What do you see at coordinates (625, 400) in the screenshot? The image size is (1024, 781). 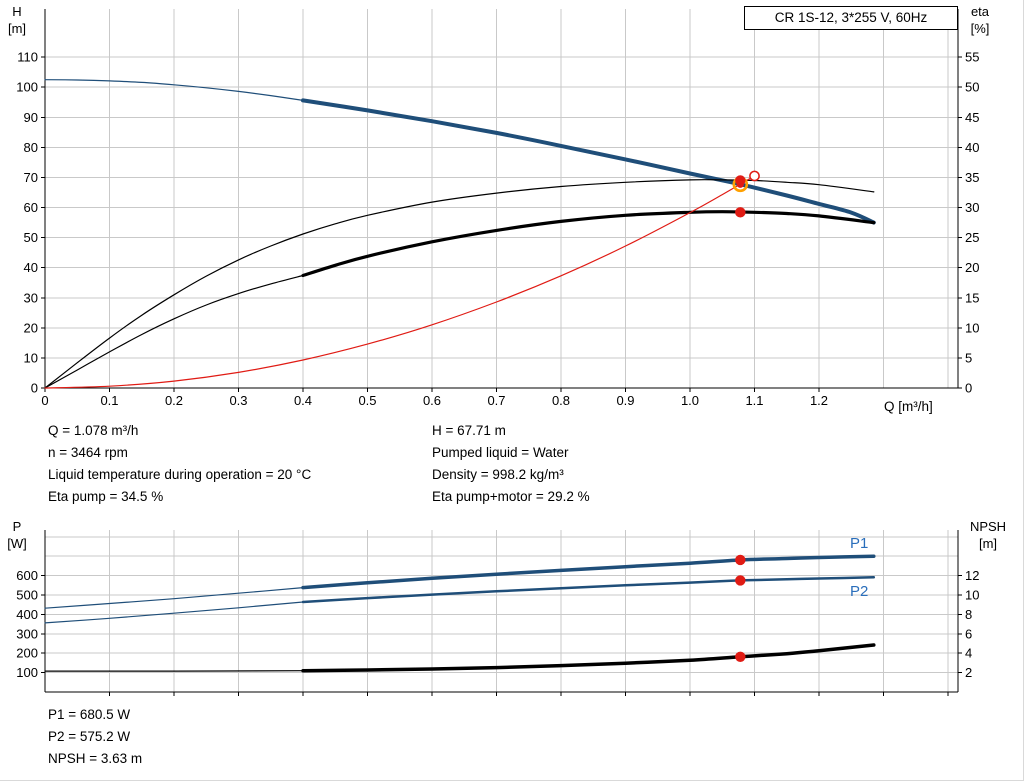 I see `tick-label: 0.9` at bounding box center [625, 400].